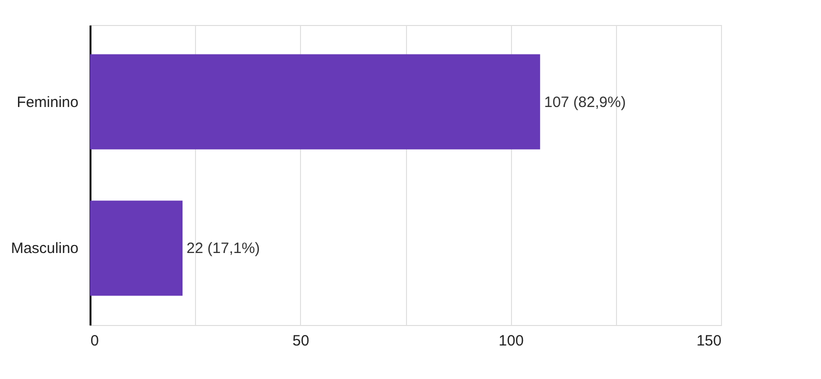  What do you see at coordinates (301, 341) in the screenshot?
I see `x-tick-label: 50` at bounding box center [301, 341].